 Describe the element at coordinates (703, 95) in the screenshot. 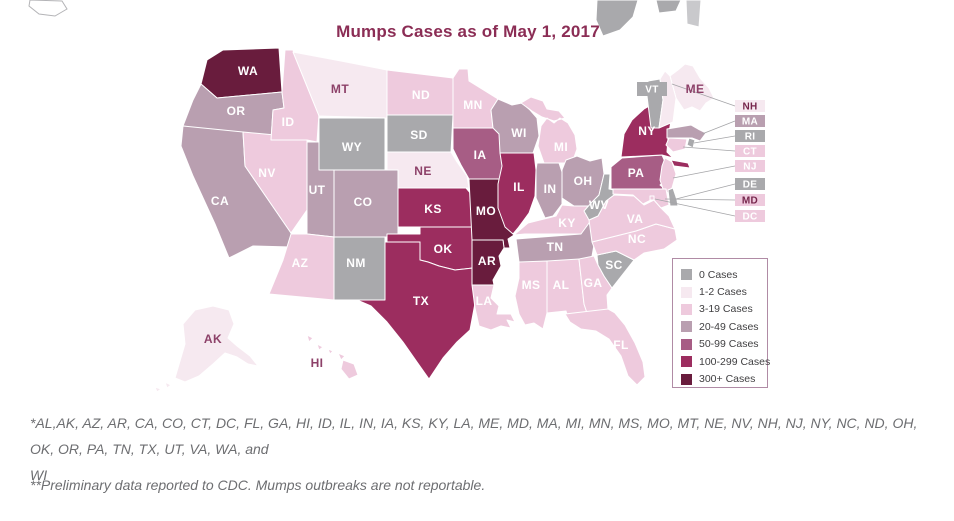

I see `leader-nh` at that location.